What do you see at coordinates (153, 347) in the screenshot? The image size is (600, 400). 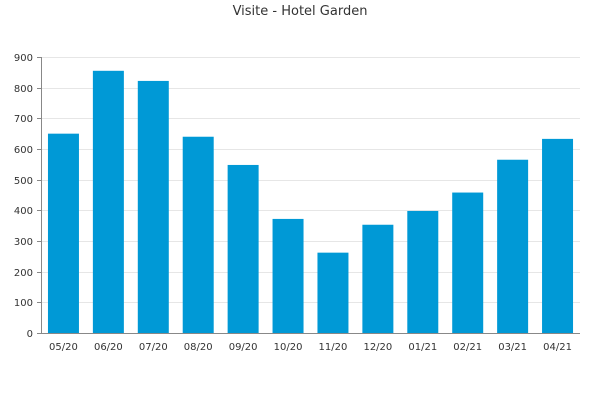 I see `x-tick-label: 07/20` at bounding box center [153, 347].